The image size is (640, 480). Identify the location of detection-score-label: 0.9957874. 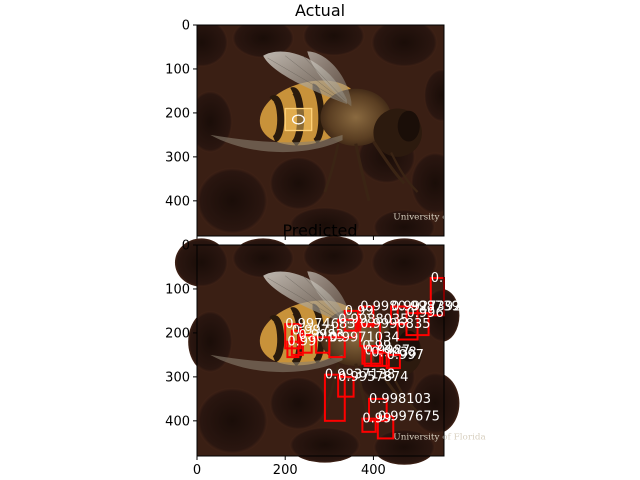
(373, 377).